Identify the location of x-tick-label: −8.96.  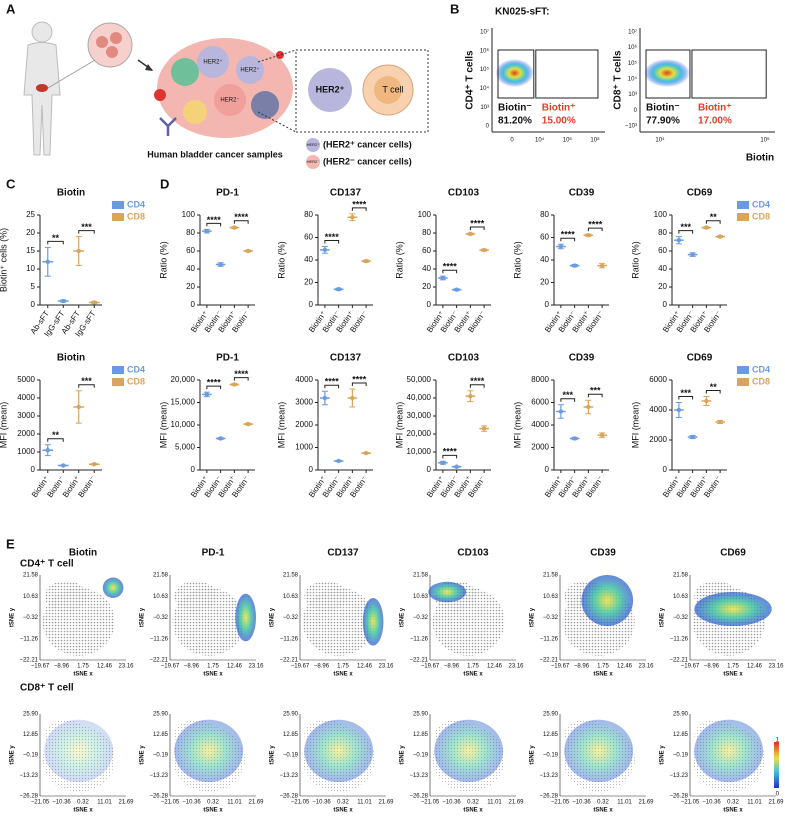
(452, 667).